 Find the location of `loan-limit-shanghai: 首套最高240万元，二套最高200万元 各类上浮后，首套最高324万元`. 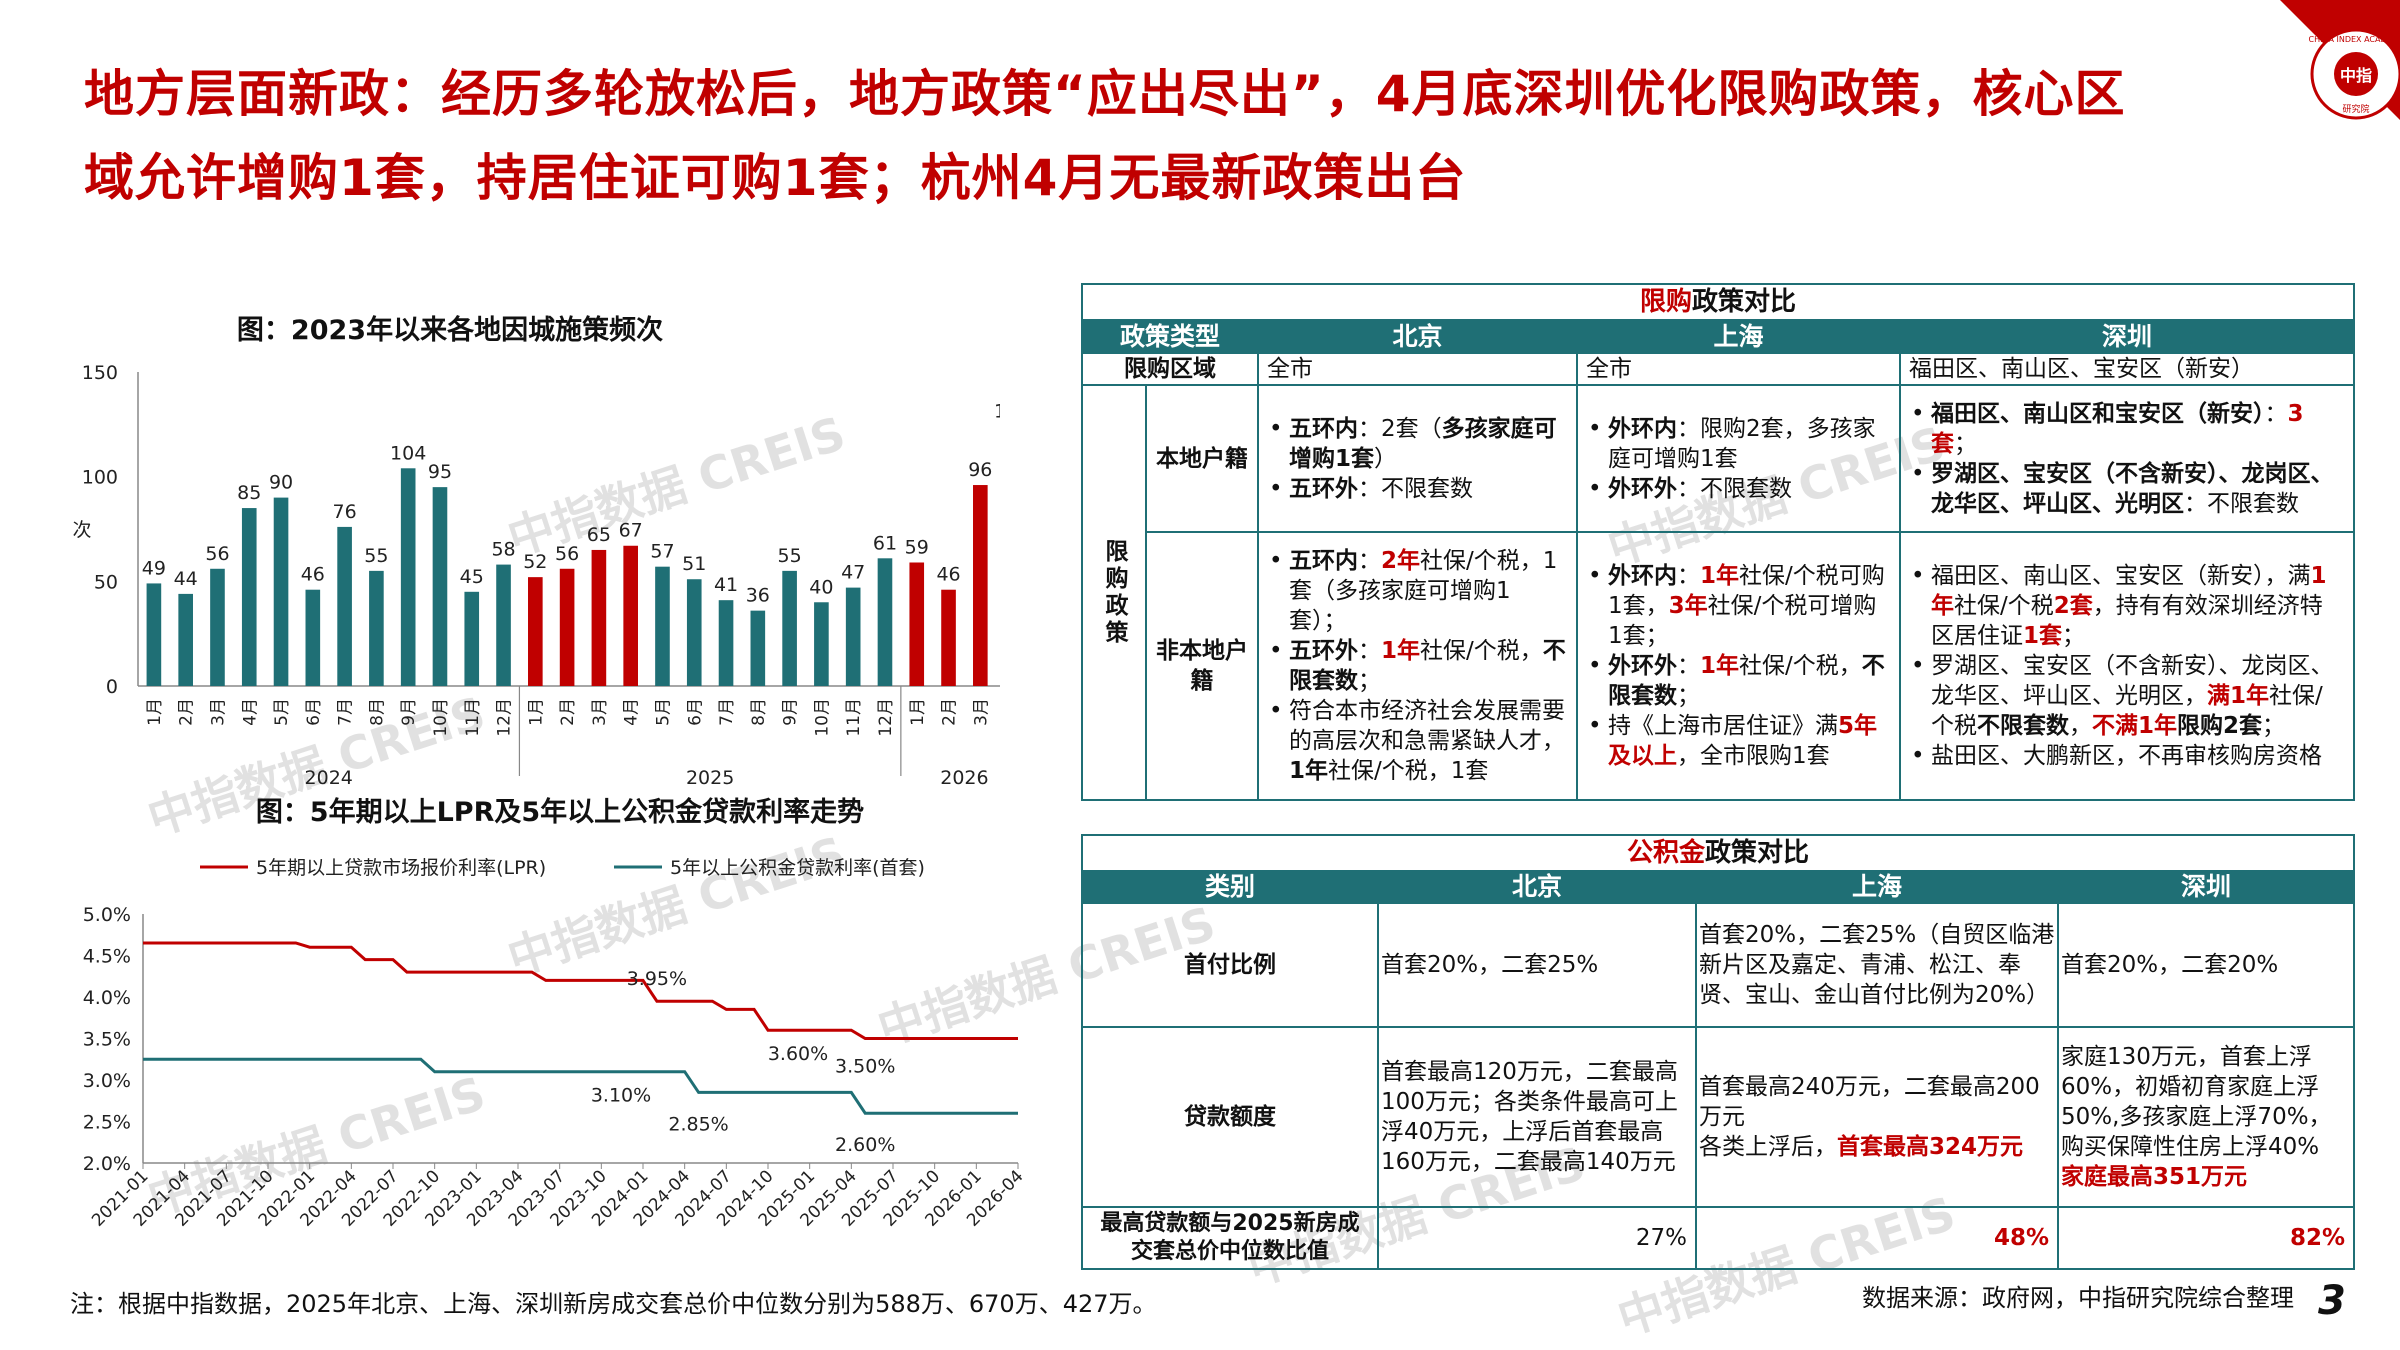

loan-limit-shanghai: 首套最高240万元，二套最高200万元 各类上浮后，首套最高324万元 is located at coordinates (1877, 1117).